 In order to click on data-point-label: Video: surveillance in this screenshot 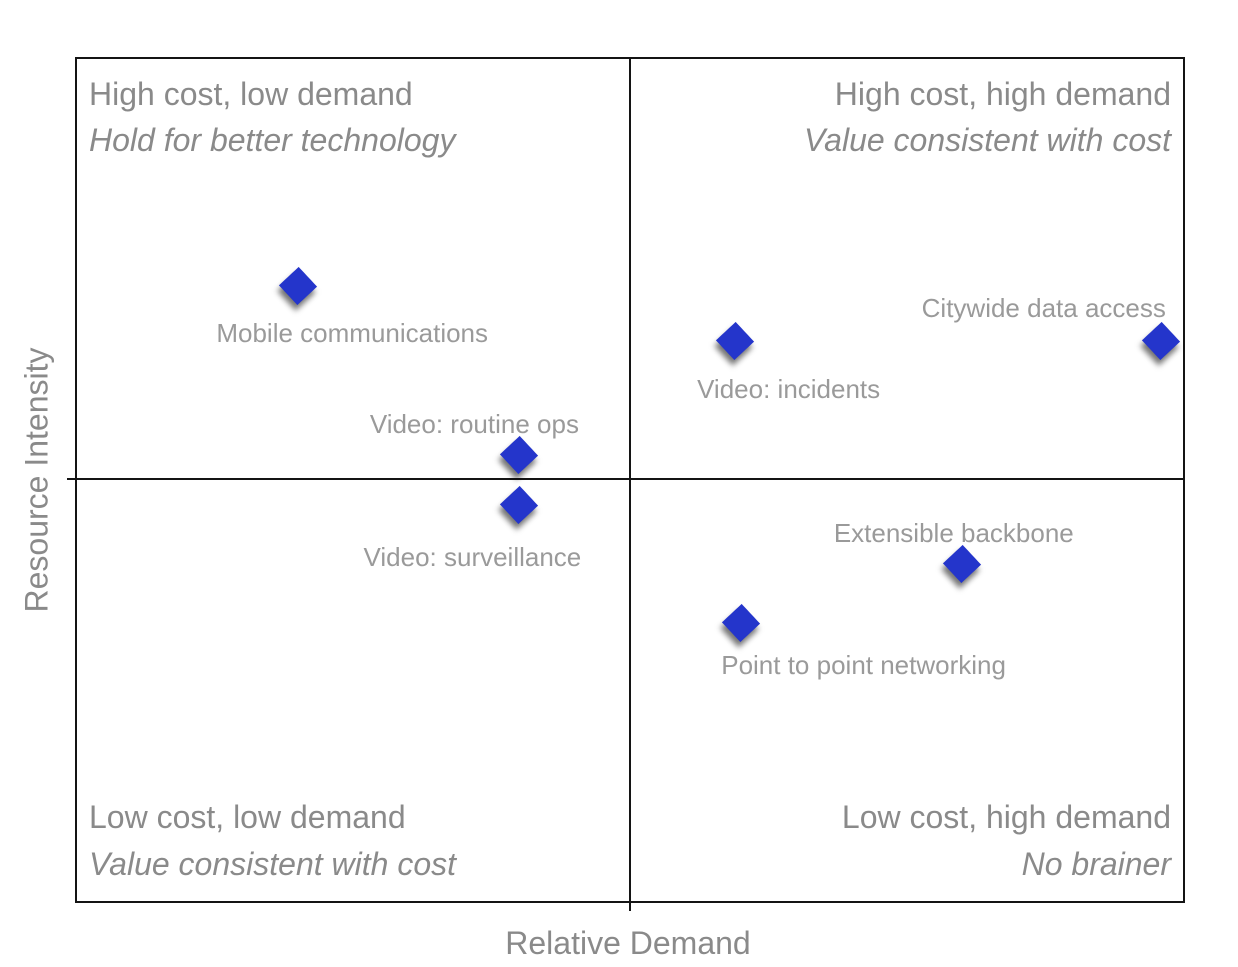, I will do `click(472, 557)`.